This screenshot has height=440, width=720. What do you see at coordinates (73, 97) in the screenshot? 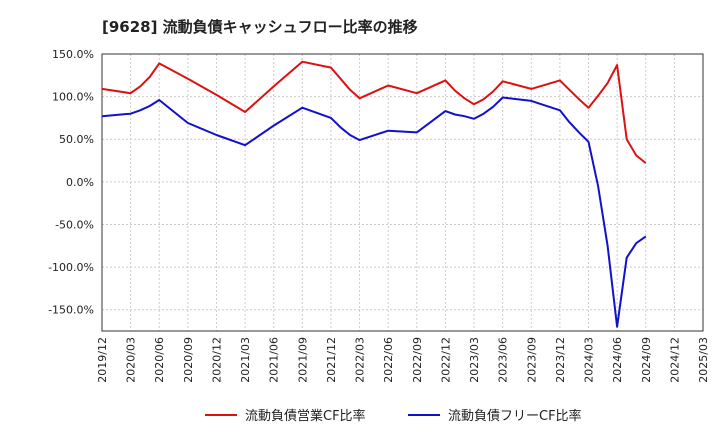
I see `y-tick-label: 100.0%` at bounding box center [73, 97].